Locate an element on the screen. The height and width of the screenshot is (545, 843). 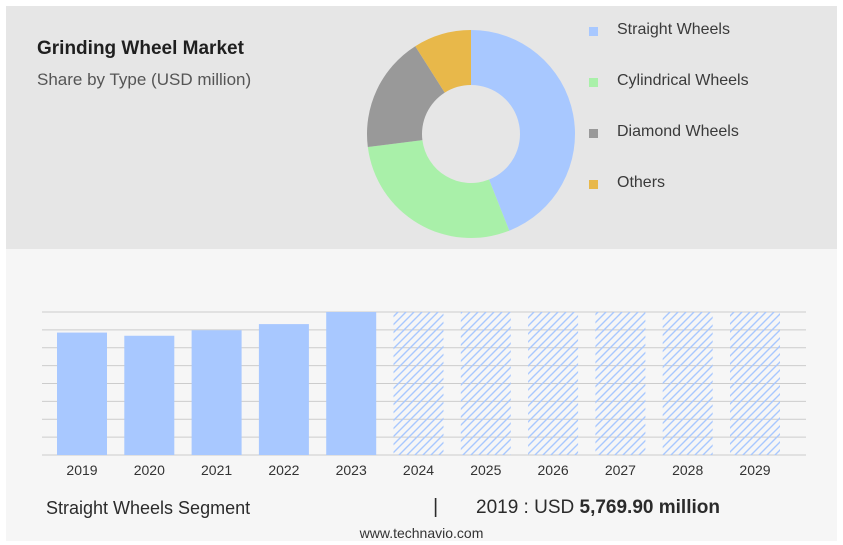
donut-chart is located at coordinates (471, 134).